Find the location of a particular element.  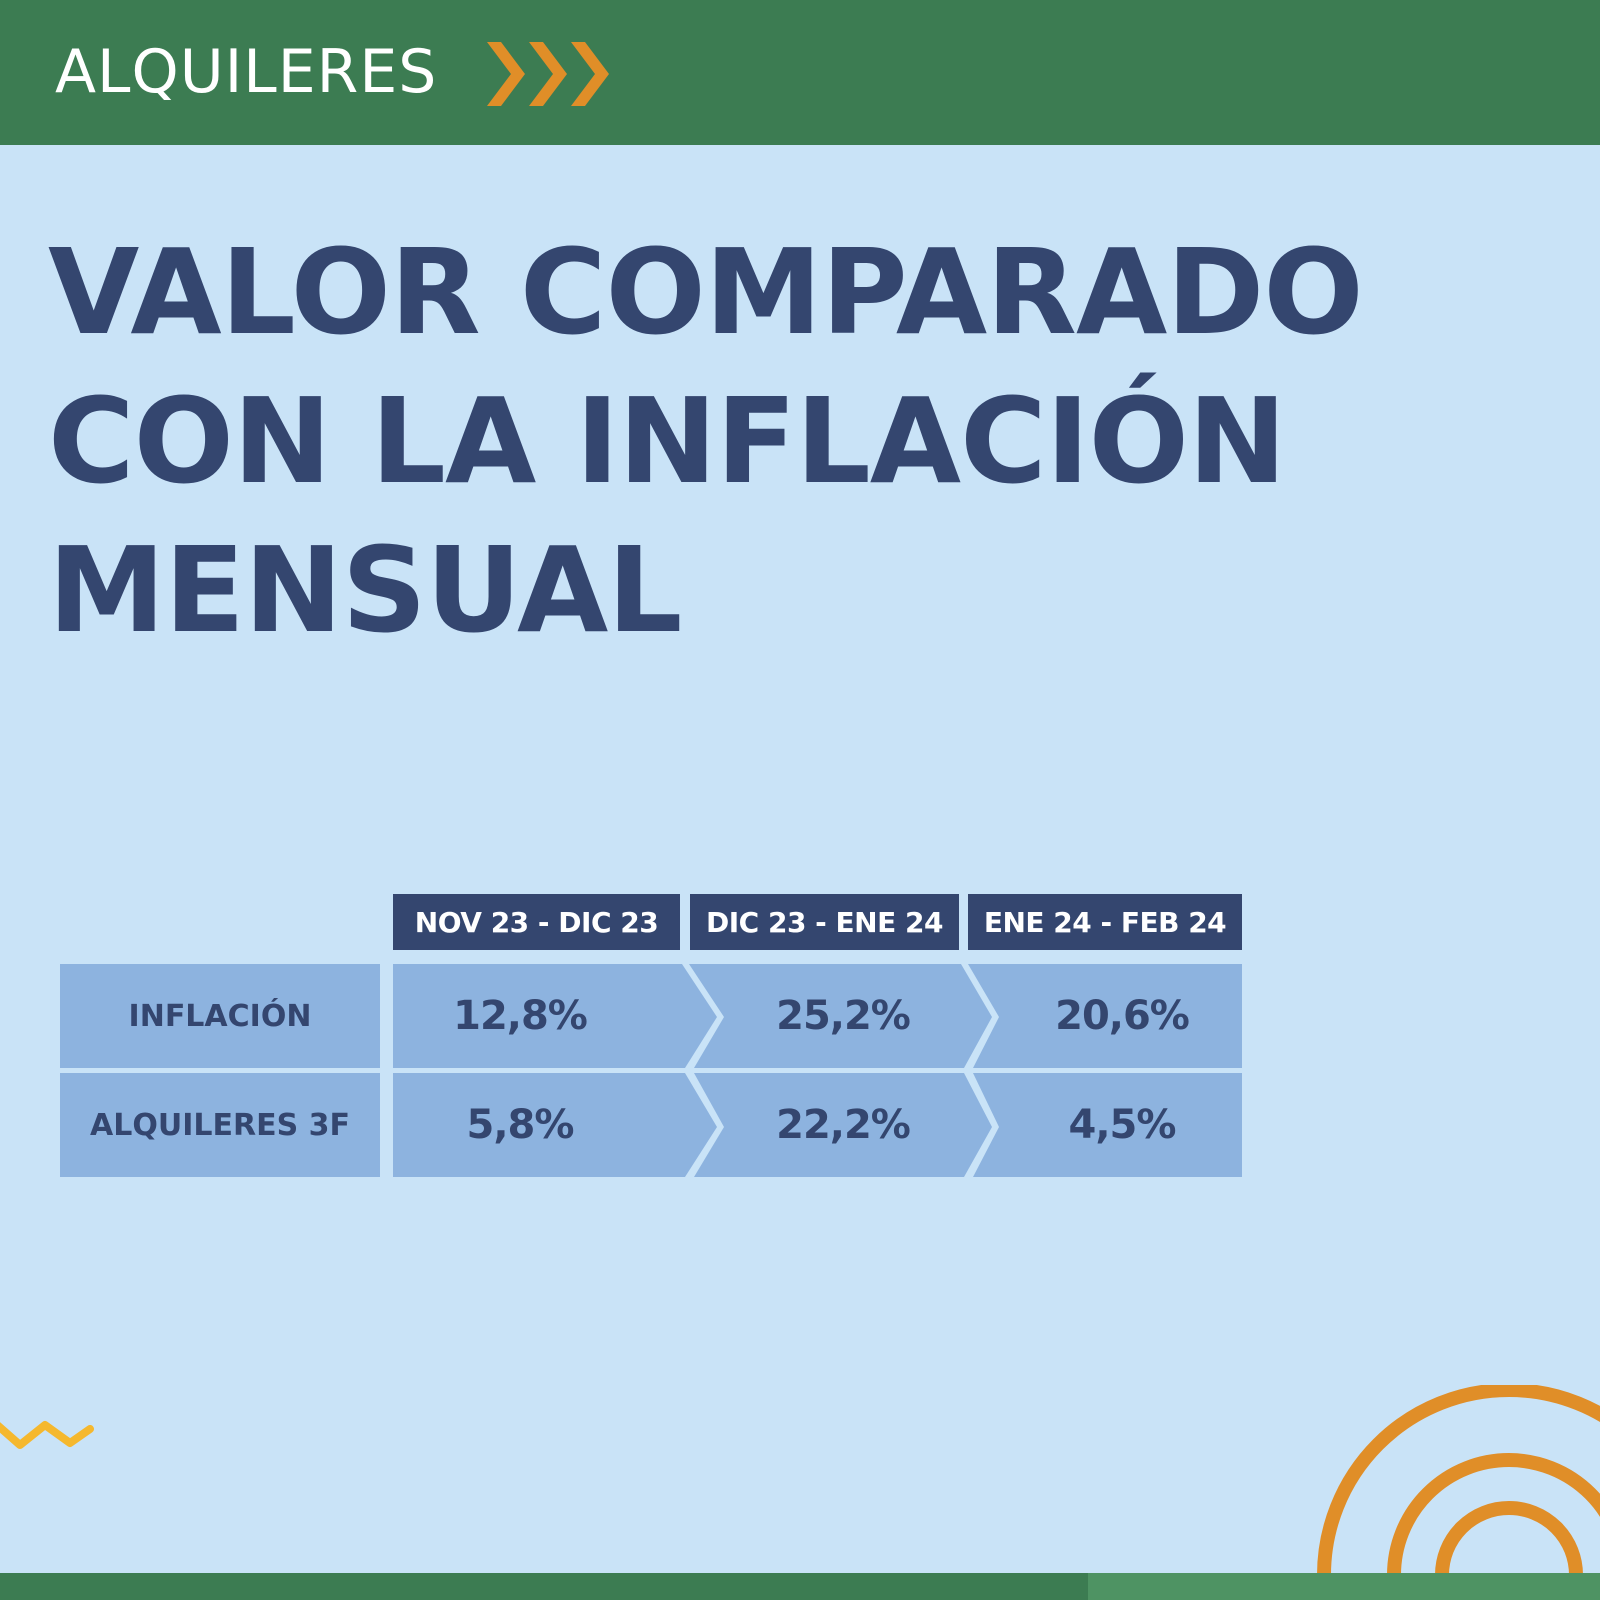

row-label: ALQUILERES 3F is located at coordinates (220, 1125).